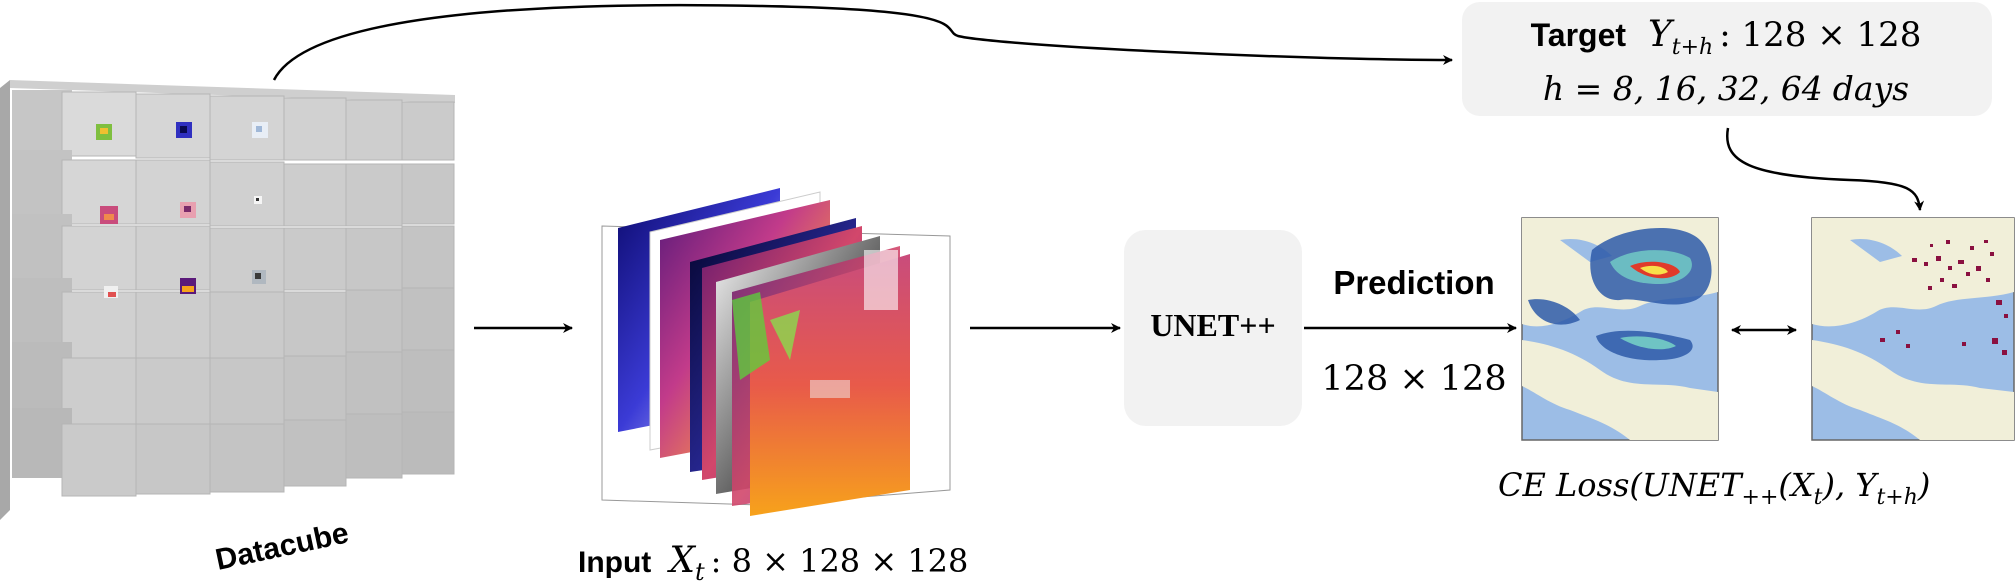  What do you see at coordinates (1726, 88) in the screenshot?
I see `target-line-2: h = 8, 16, 32, 64 days` at bounding box center [1726, 88].